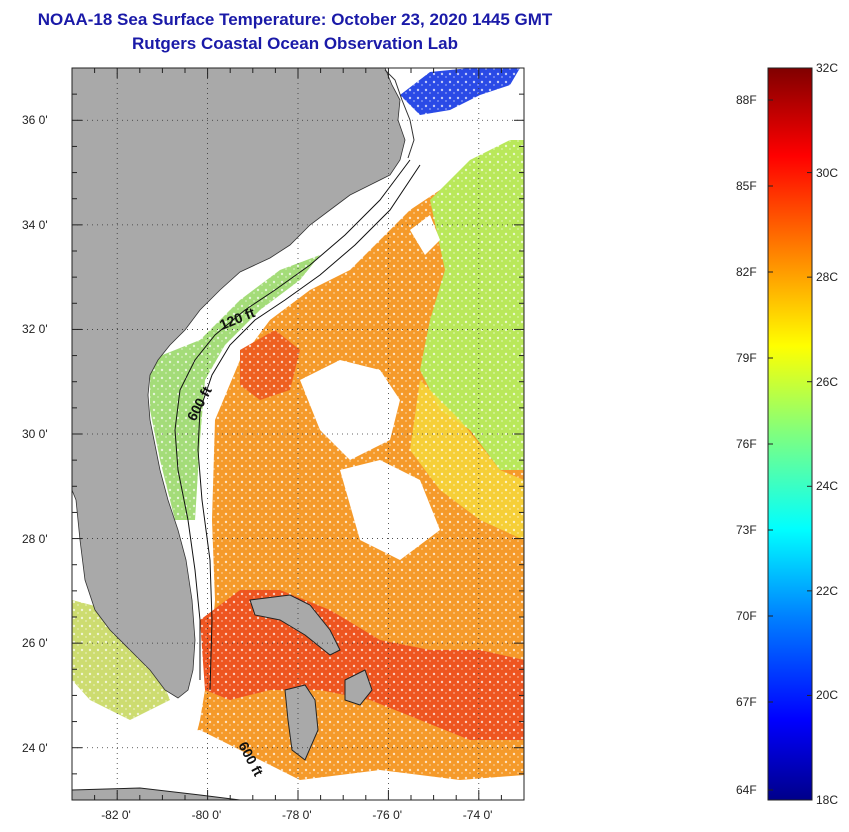 This screenshot has height=832, width=849. I want to click on colorbar, so click(790, 434).